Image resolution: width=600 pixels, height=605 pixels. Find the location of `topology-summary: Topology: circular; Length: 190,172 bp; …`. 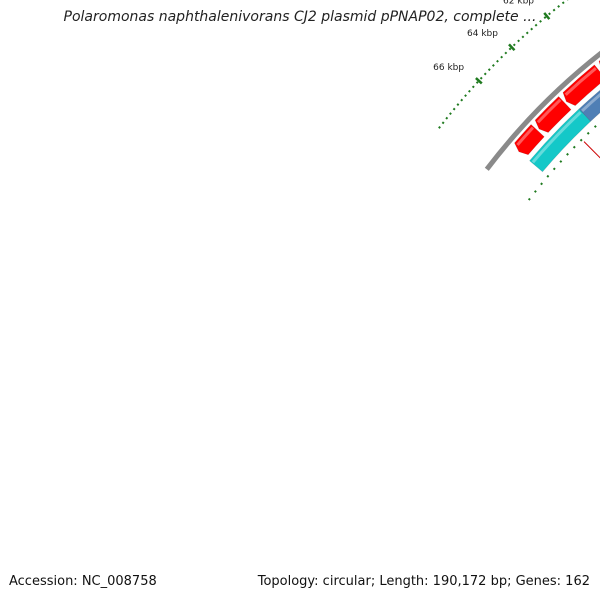

topology-summary: Topology: circular; Length: 190,172 bp; … is located at coordinates (423, 581).